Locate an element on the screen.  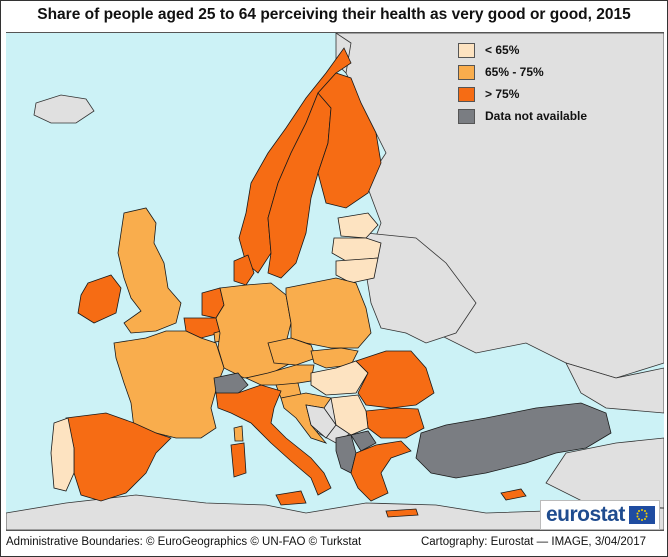
legend-item-mid: 65% - 75% is located at coordinates (533, 72).